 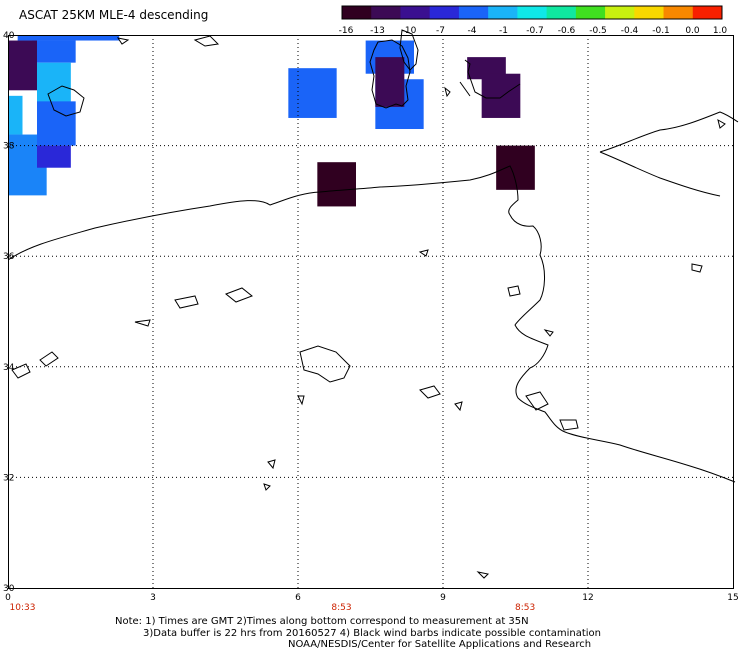 What do you see at coordinates (9, 257) in the screenshot?
I see `y-tick-label: 36` at bounding box center [9, 257].